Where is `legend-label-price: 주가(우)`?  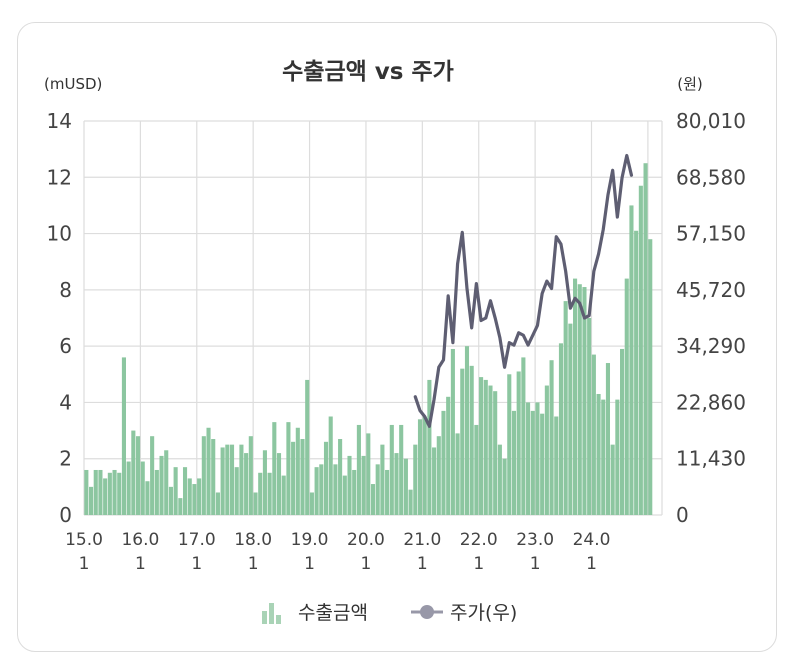 legend-label-price: 주가(우) is located at coordinates (483, 613).